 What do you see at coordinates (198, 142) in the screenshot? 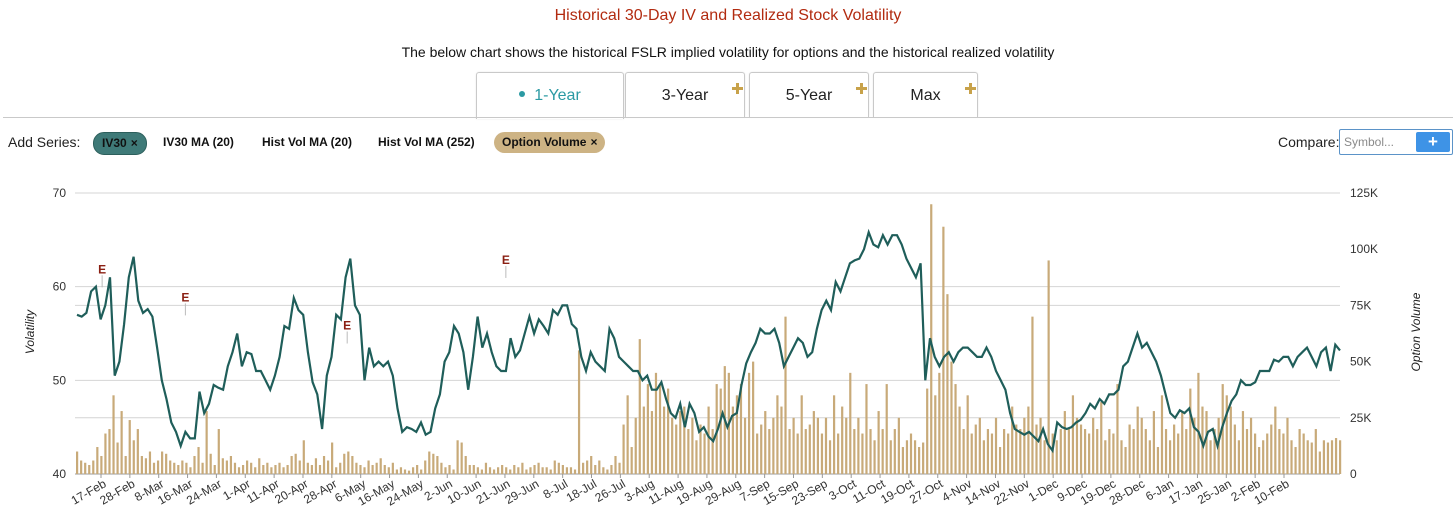
I see `series-chip-iv30-ma-20: IV30 MA (20)` at bounding box center [198, 142].